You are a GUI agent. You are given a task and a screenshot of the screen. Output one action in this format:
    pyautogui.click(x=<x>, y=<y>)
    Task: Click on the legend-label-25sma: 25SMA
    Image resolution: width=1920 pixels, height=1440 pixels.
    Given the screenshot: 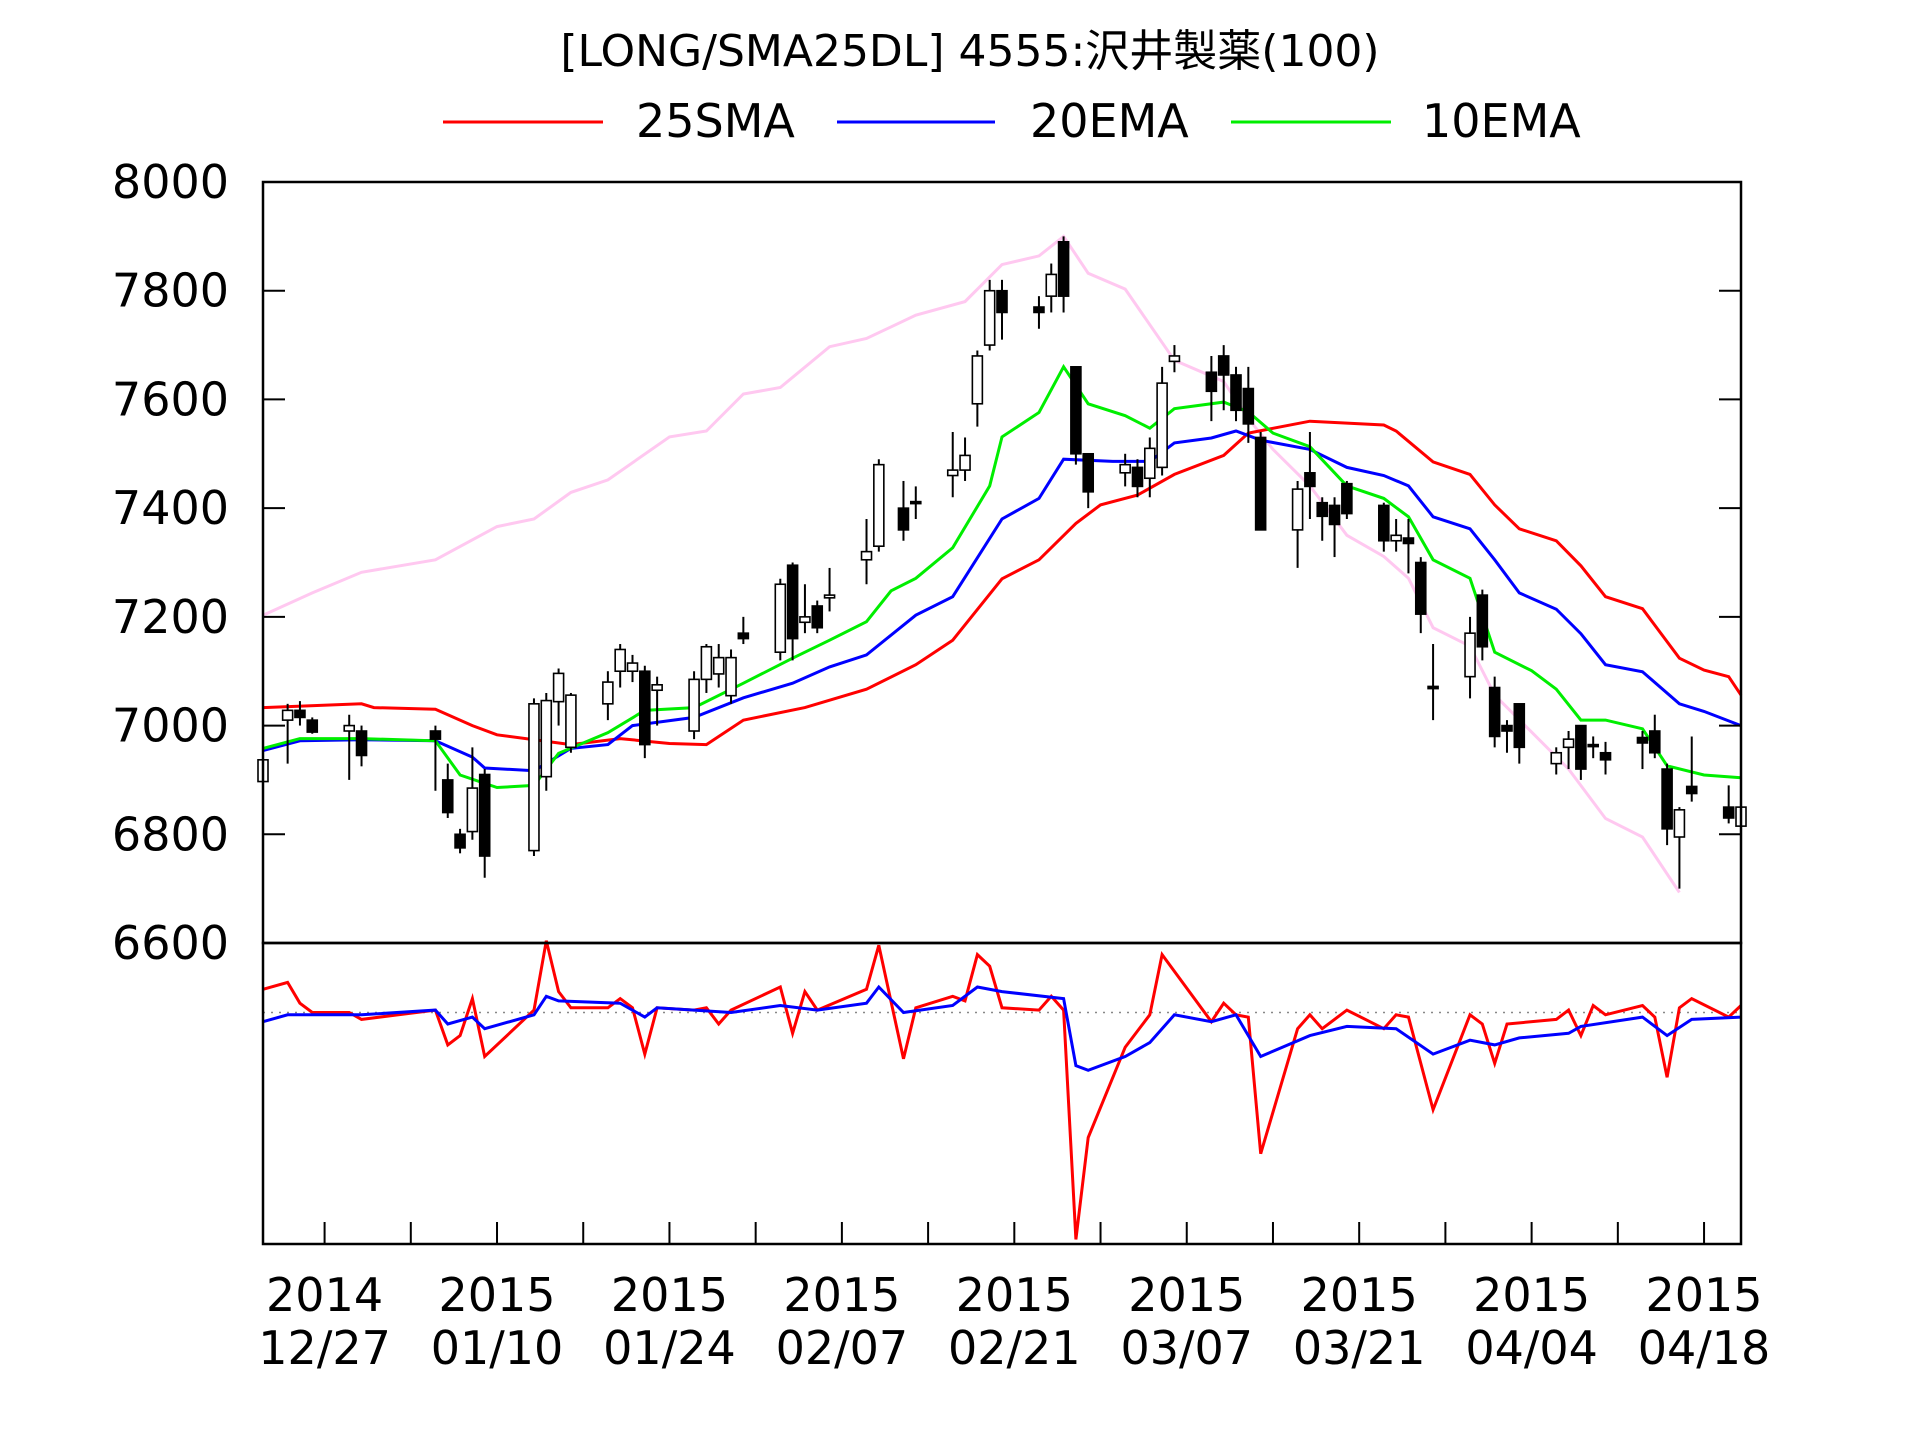 What is the action you would take?
    pyautogui.click(x=715, y=121)
    